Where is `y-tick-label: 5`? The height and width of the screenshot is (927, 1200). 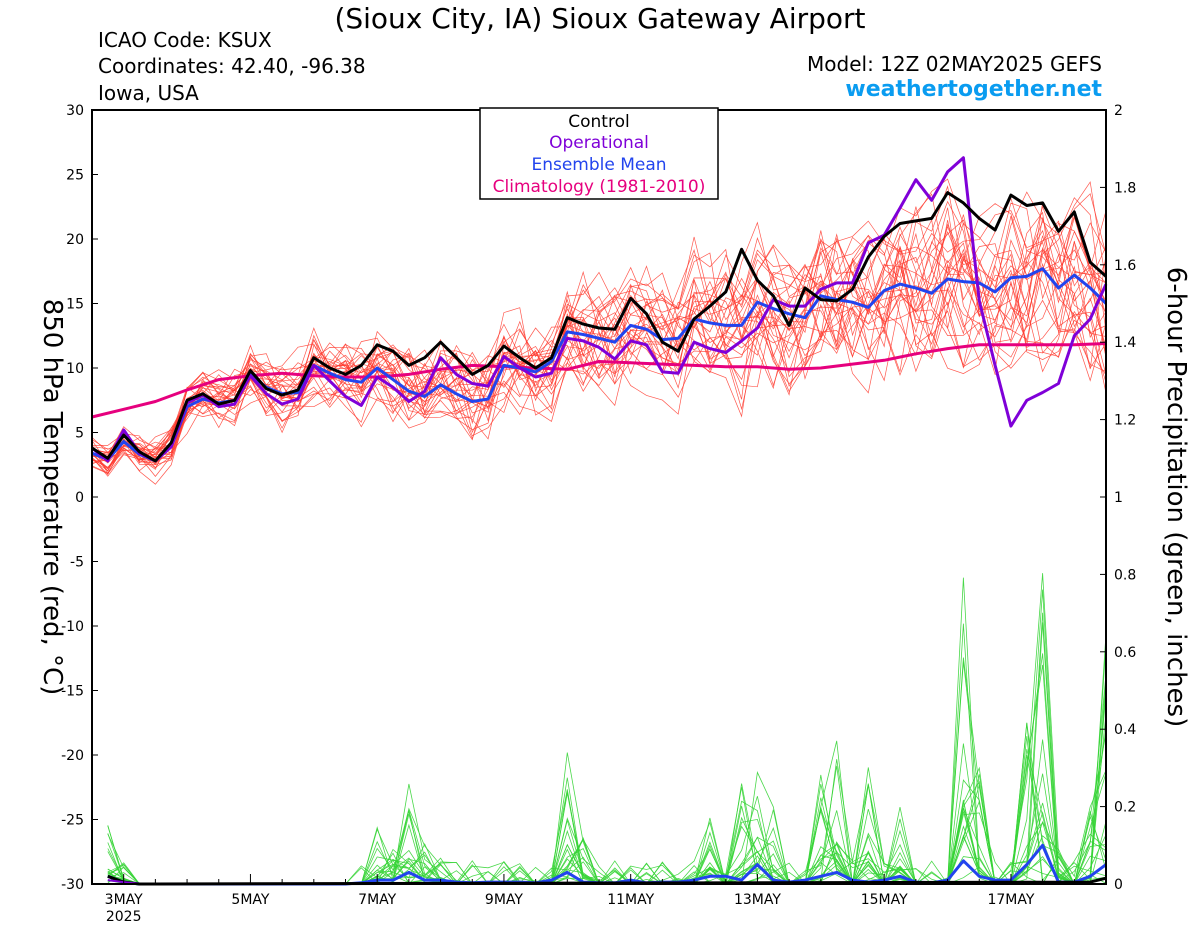
y-tick-label: 5 is located at coordinates (79, 434).